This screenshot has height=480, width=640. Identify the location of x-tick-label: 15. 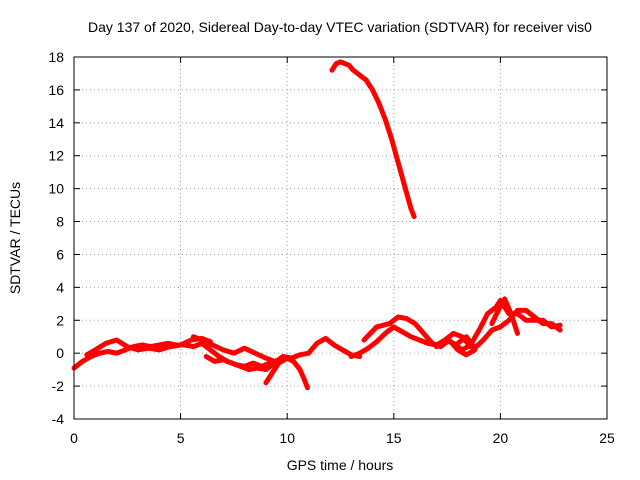
(394, 438).